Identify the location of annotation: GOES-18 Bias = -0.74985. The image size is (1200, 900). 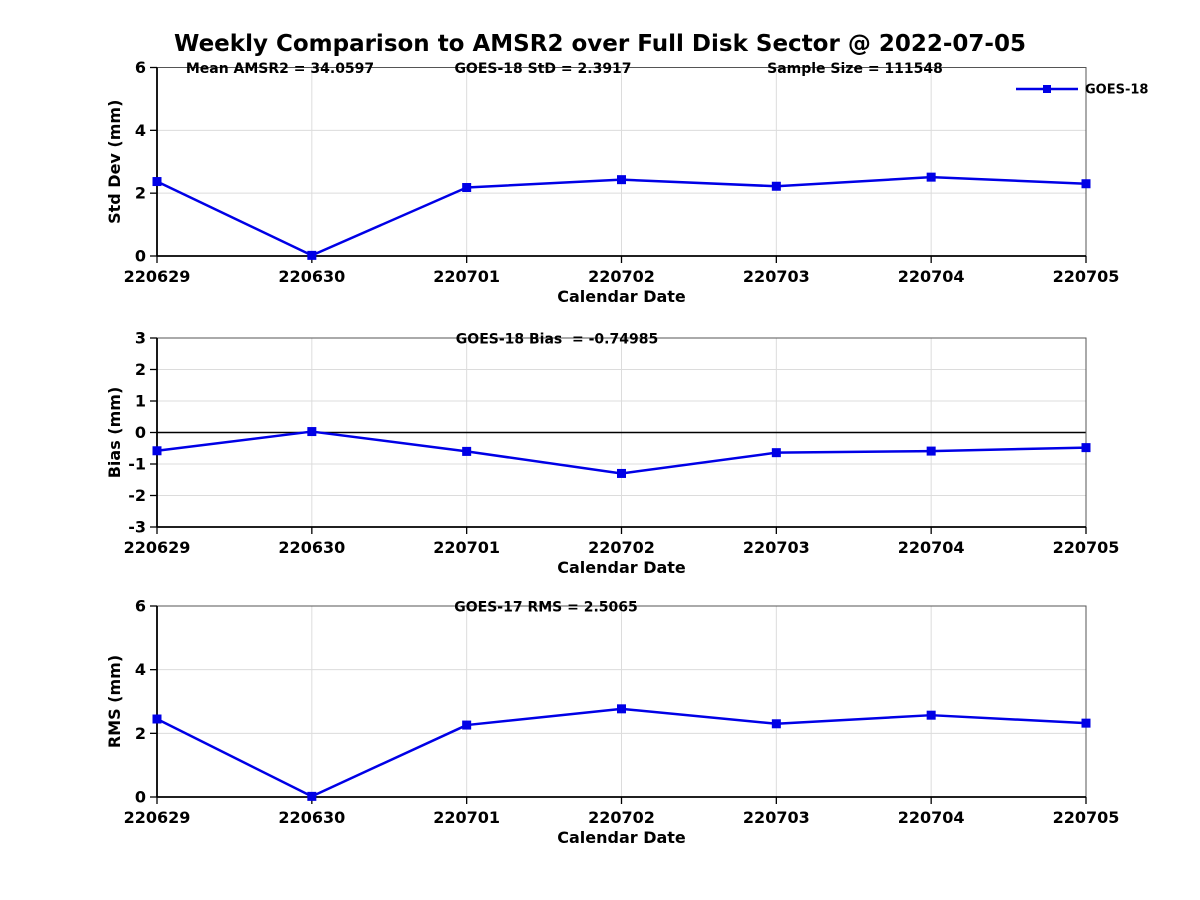
(557, 340).